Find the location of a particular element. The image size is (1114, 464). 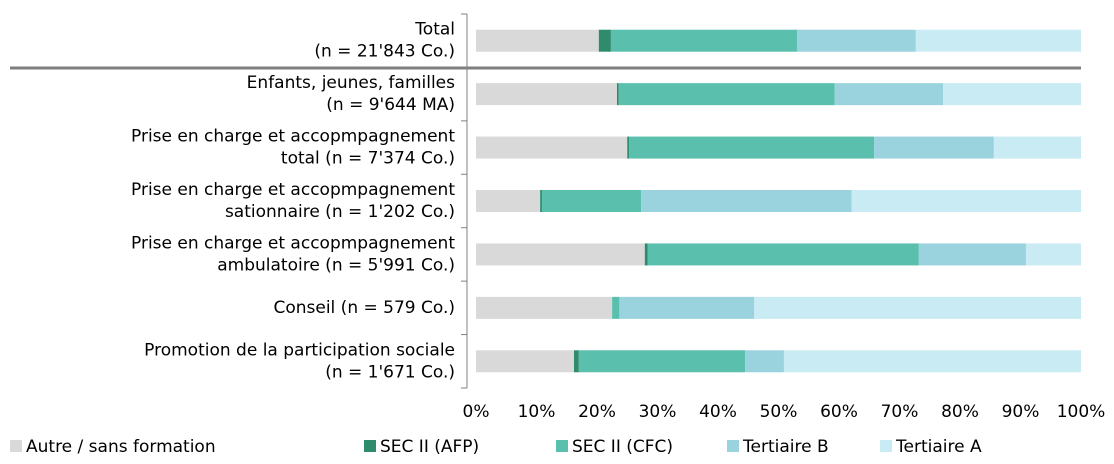

category-label-line: (n = 9'644 MA) is located at coordinates (390, 105).